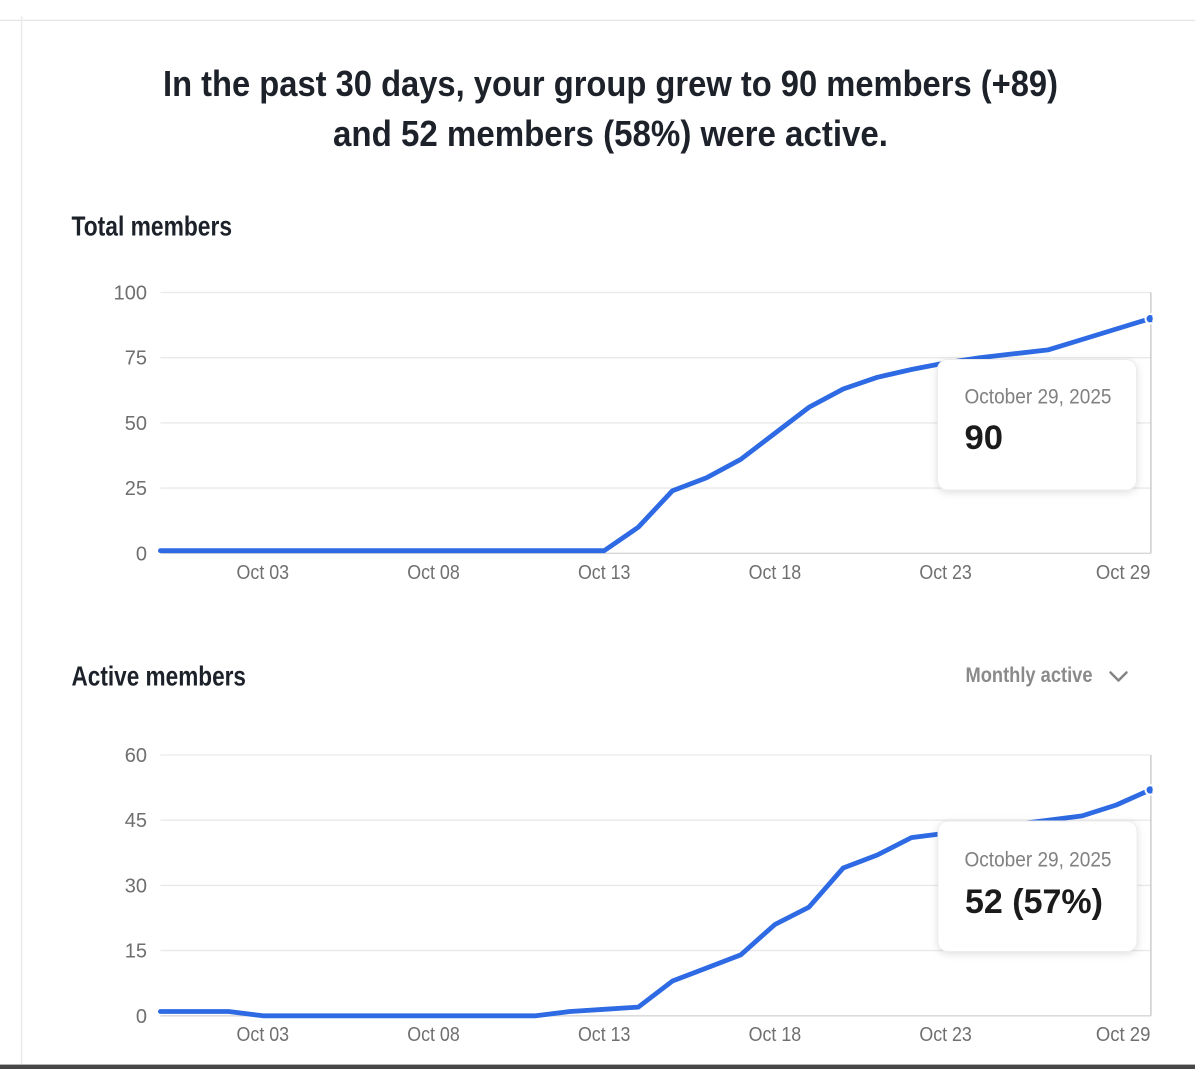 This screenshot has height=1069, width=1195. Describe the element at coordinates (136, 756) in the screenshot. I see `svg-text: 60` at that location.